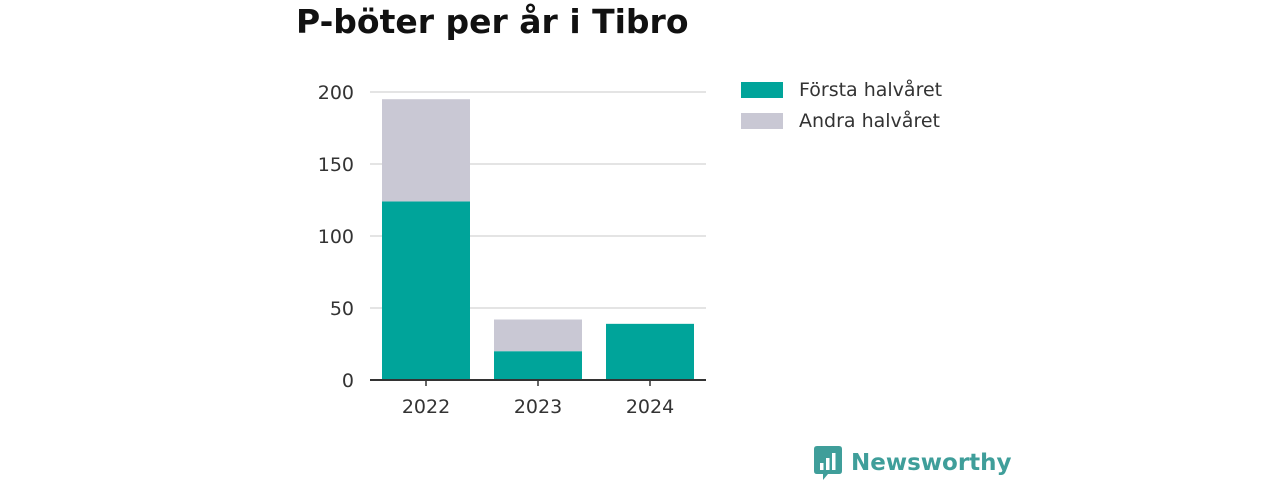 This screenshot has width=1280, height=480. I want to click on legend-swatch-first-half, so click(762, 89).